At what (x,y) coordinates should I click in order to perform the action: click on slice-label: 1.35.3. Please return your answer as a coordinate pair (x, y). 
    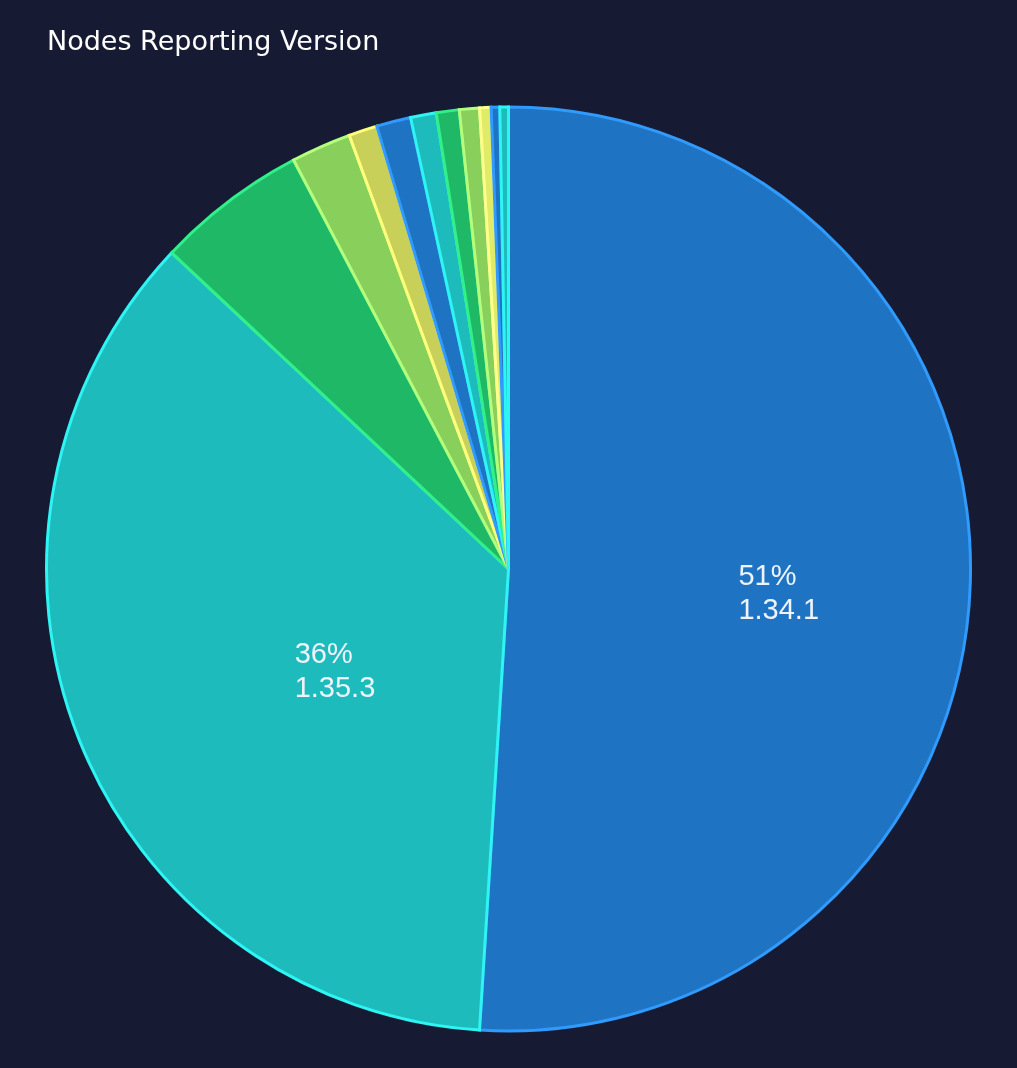
    Looking at the image, I should click on (335, 686).